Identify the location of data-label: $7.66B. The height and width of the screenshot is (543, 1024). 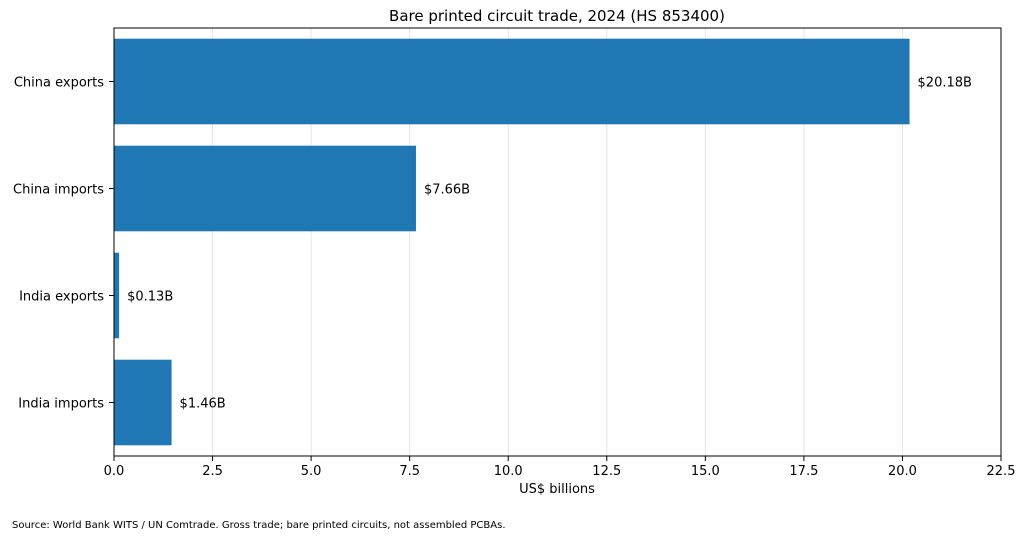
(447, 190).